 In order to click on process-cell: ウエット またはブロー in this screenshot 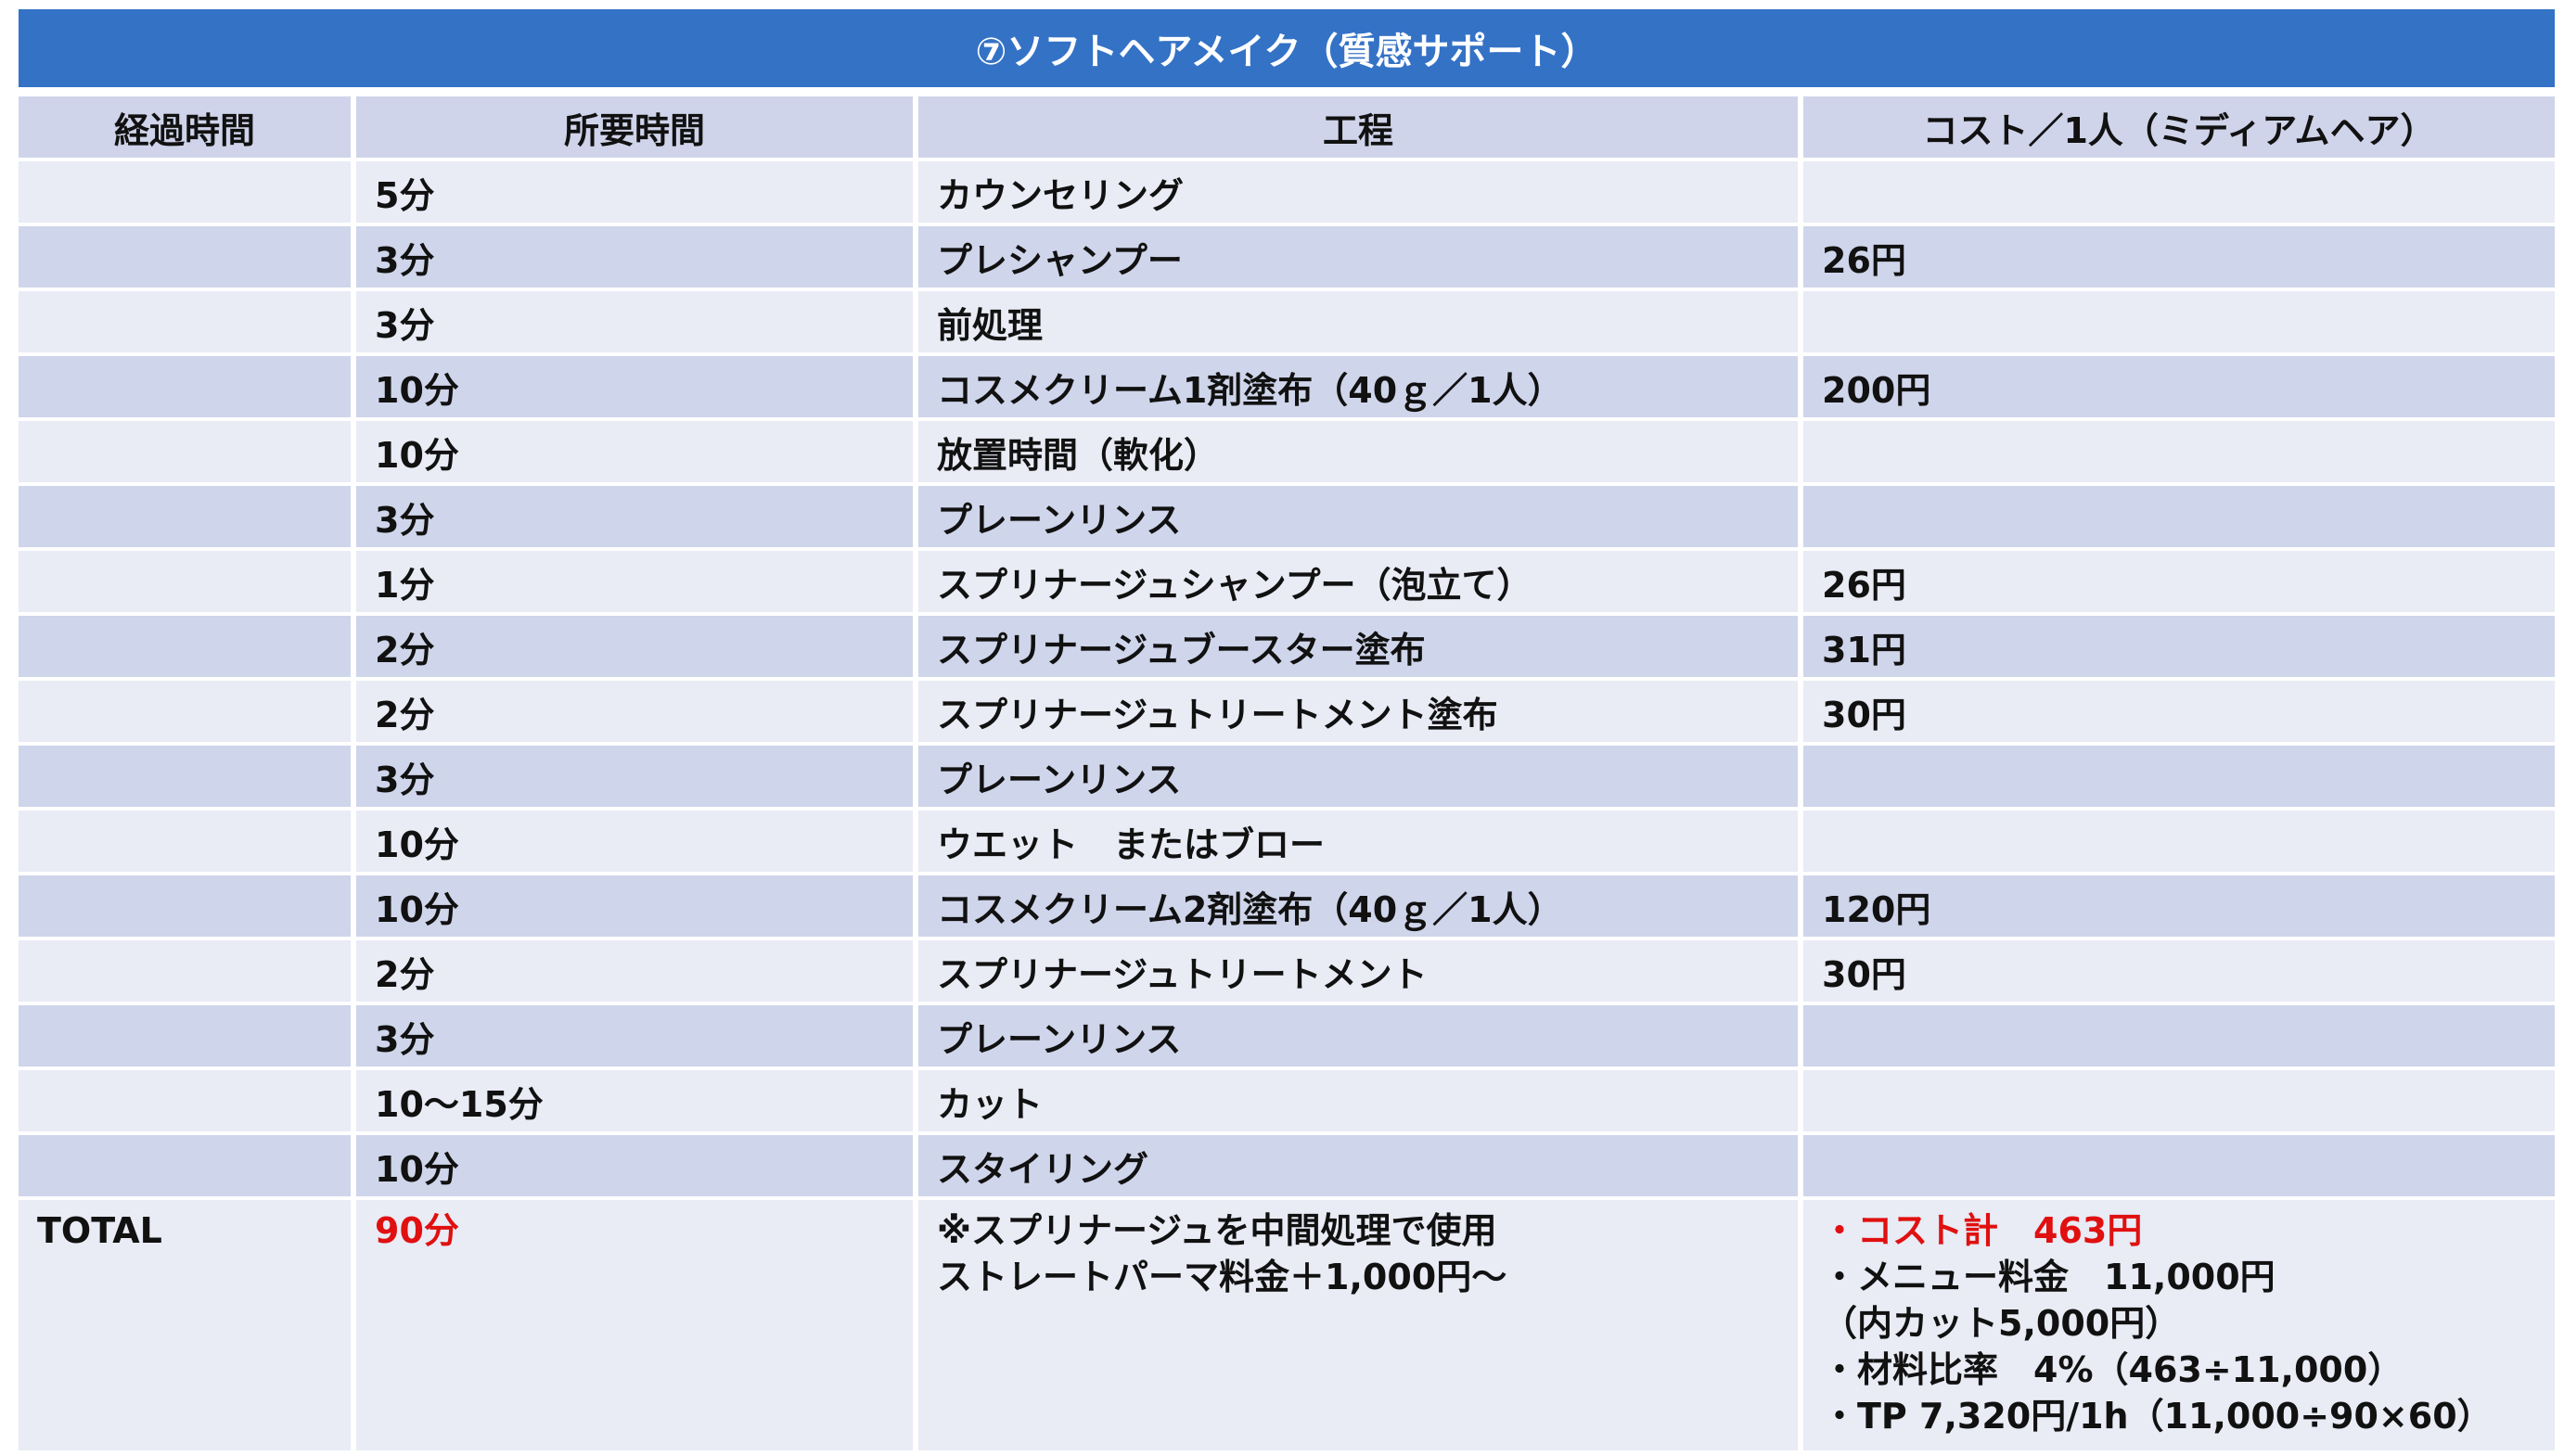, I will do `click(1358, 841)`.